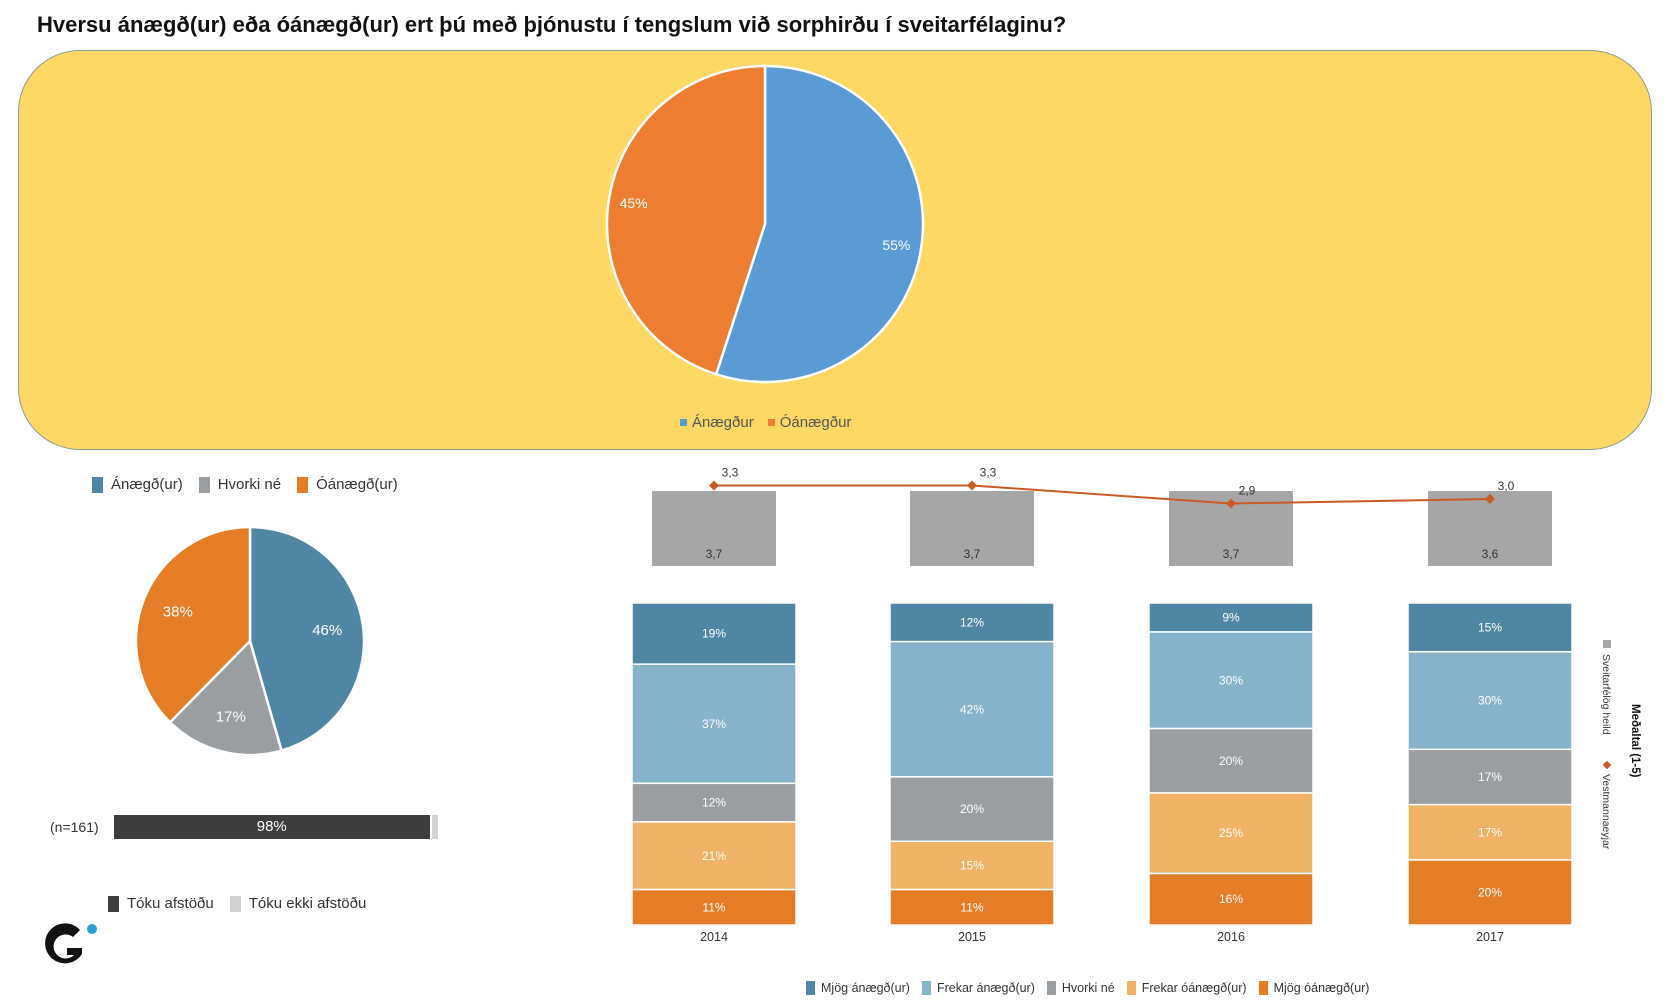 The height and width of the screenshot is (1002, 1669). I want to click on legend-item-oanaegd: Óánægð(ur), so click(347, 484).